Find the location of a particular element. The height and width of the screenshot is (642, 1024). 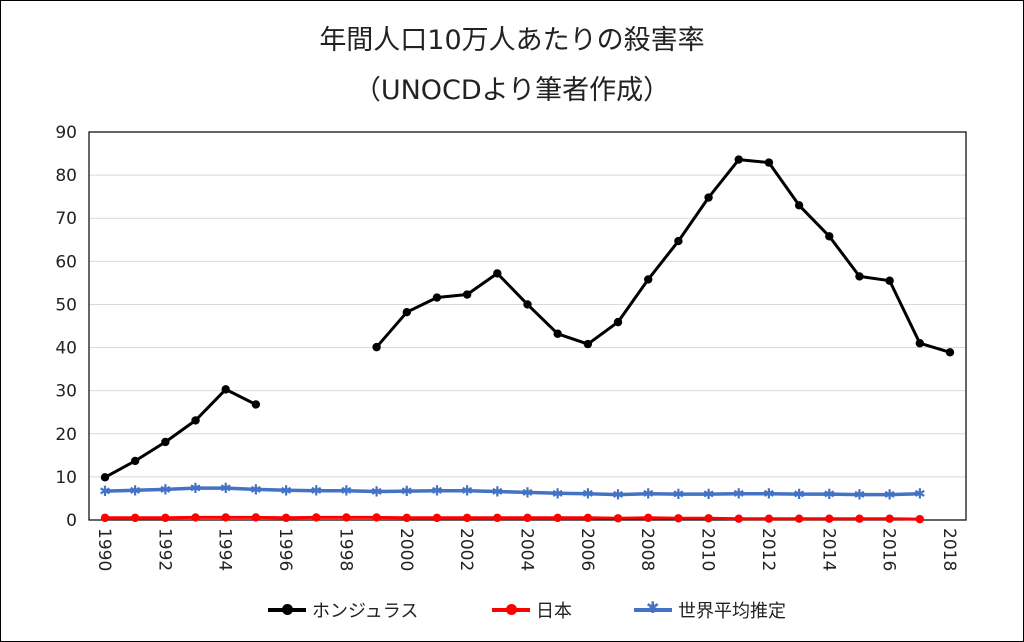

legend-label-world: 世界平均推定 is located at coordinates (732, 611).